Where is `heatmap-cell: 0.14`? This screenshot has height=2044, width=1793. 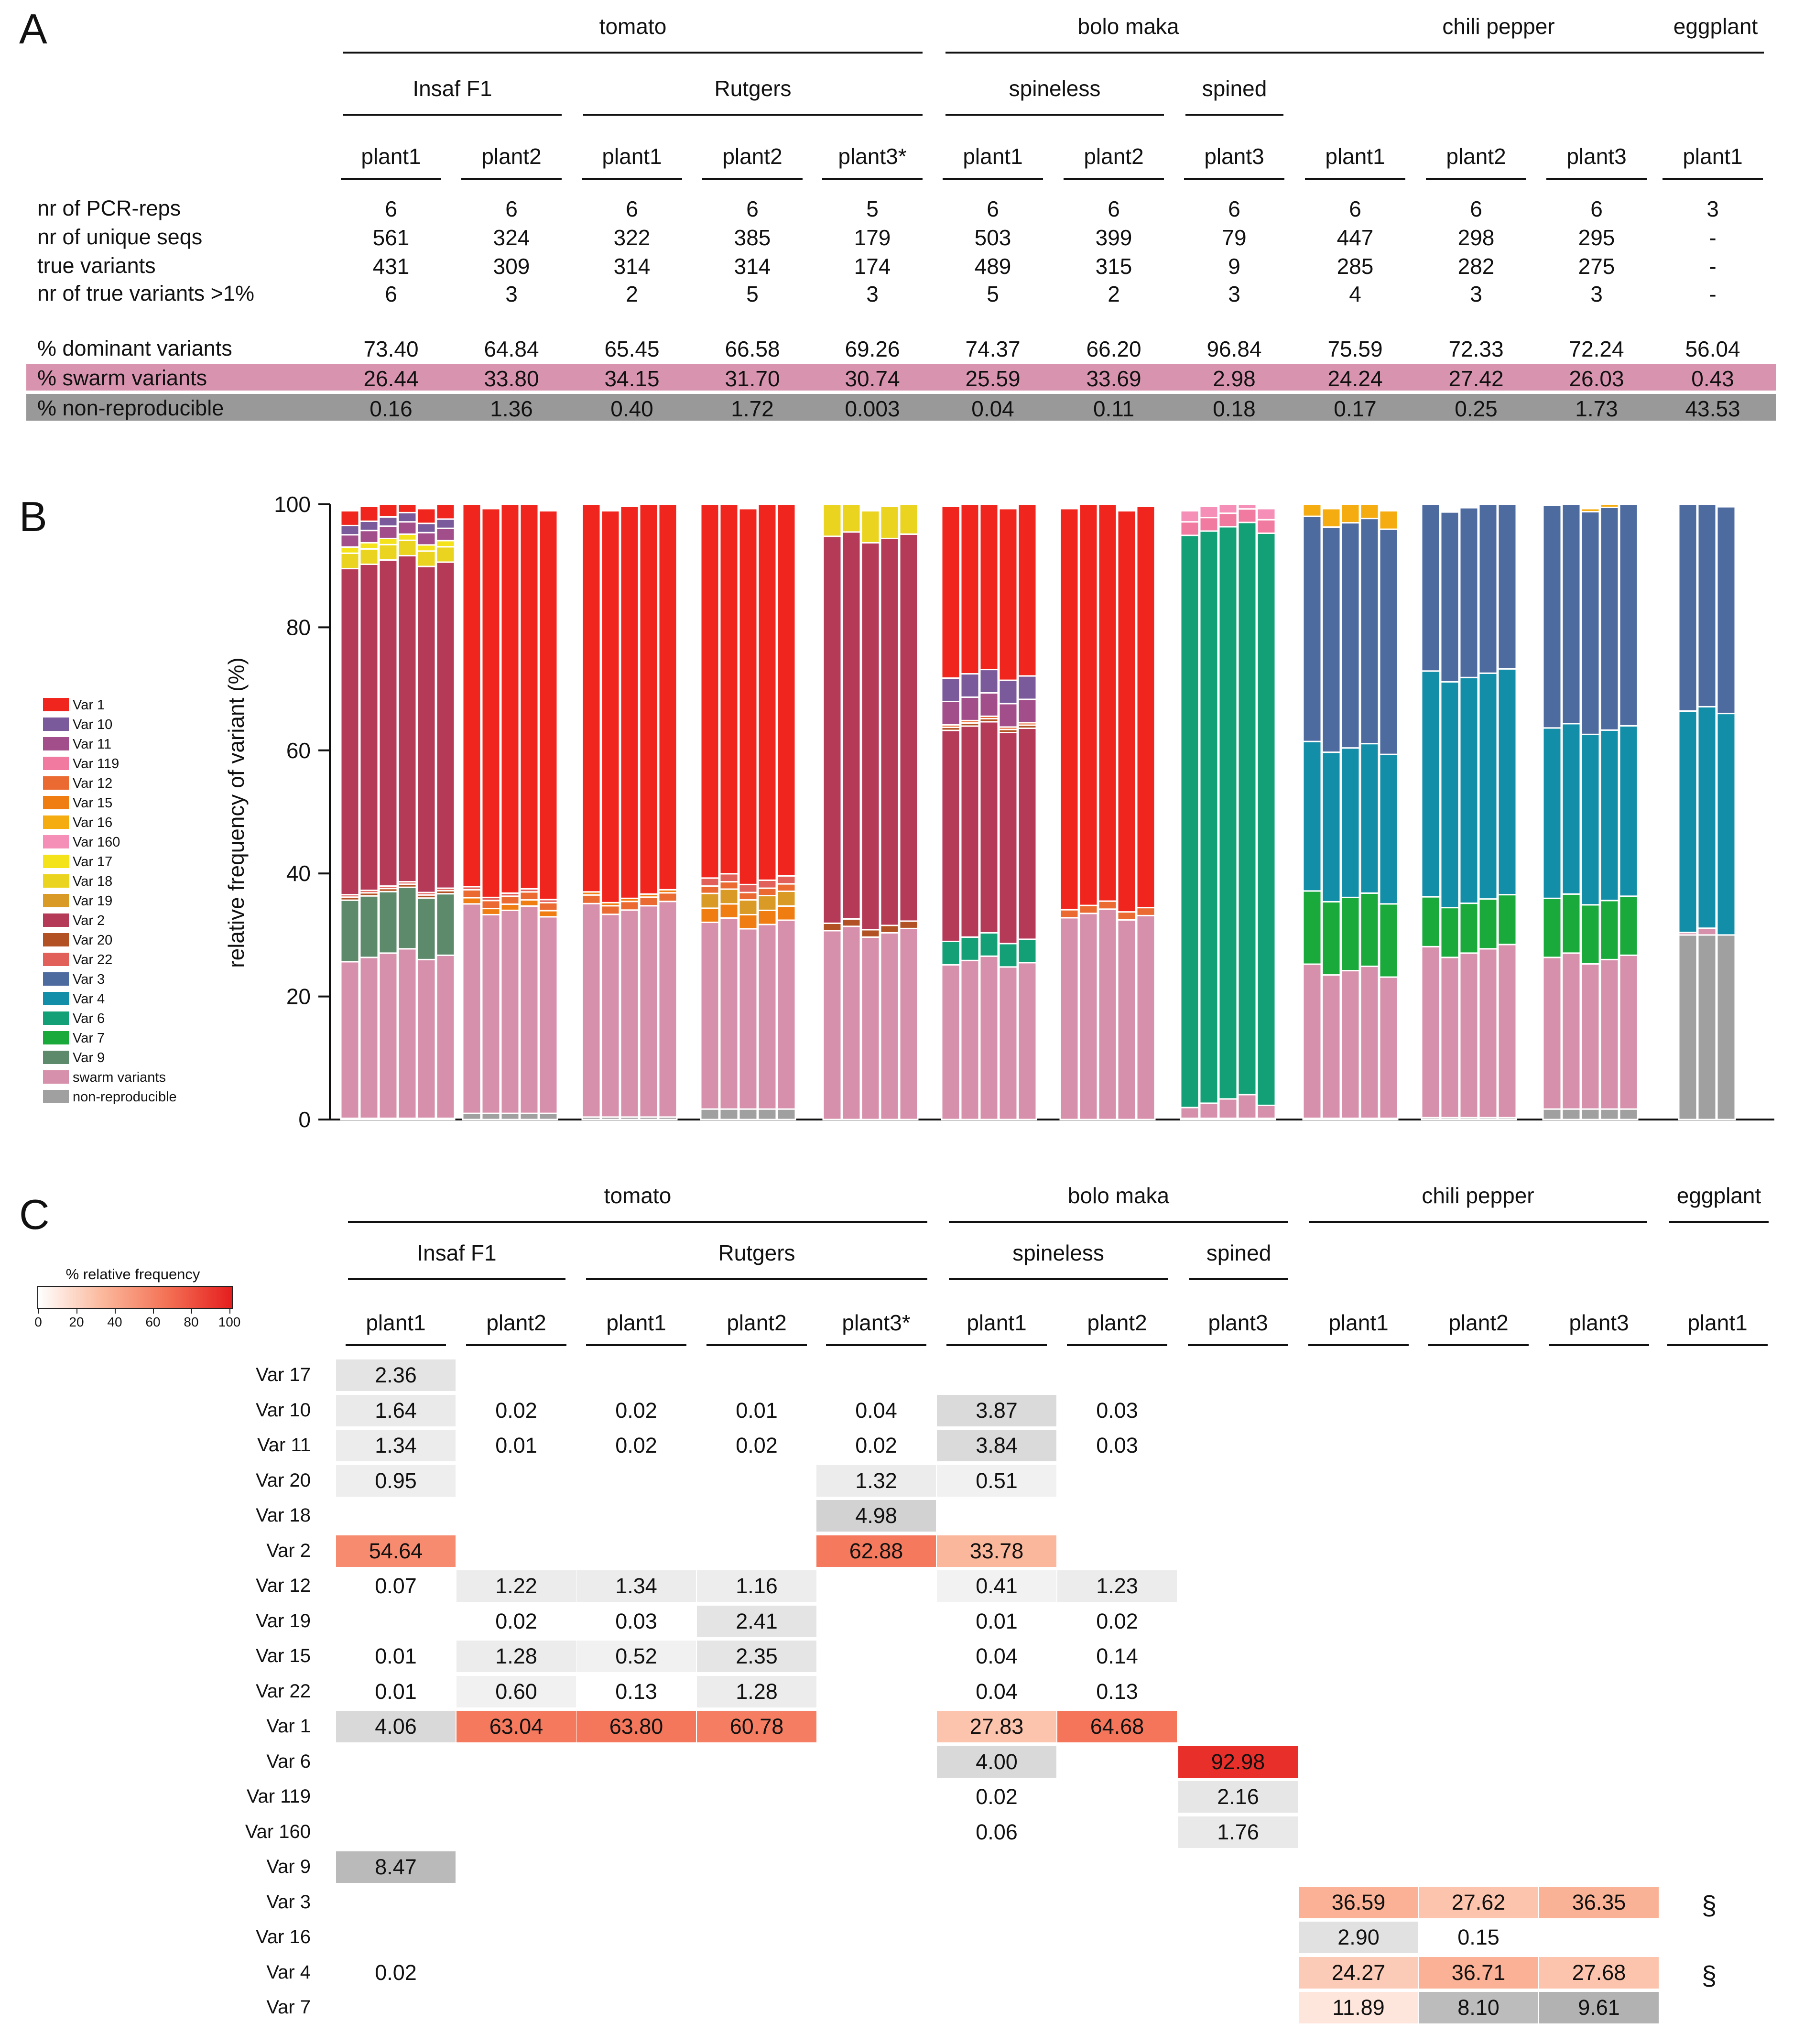 heatmap-cell: 0.14 is located at coordinates (1117, 1656).